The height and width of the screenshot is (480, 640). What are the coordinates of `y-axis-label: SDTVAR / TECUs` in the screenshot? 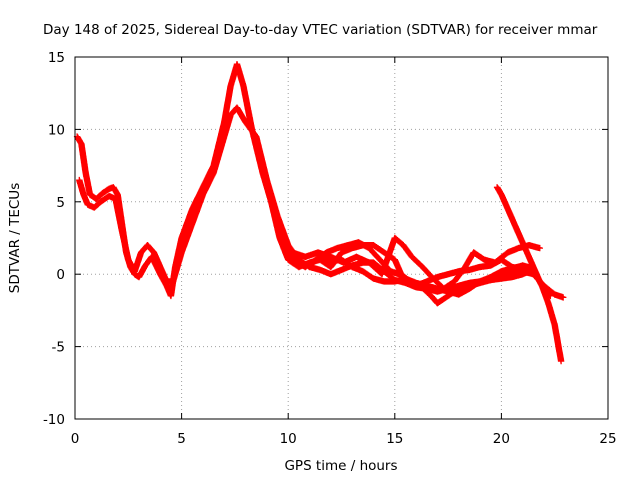 It's located at (15, 238).